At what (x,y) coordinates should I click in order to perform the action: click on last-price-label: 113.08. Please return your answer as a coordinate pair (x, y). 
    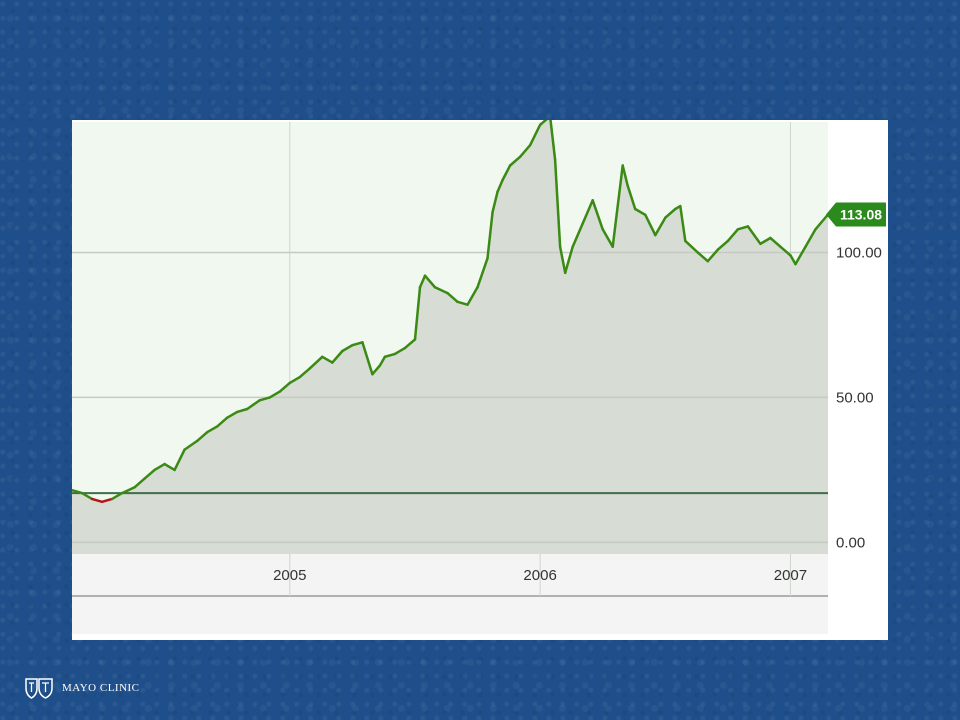
    Looking at the image, I should click on (861, 215).